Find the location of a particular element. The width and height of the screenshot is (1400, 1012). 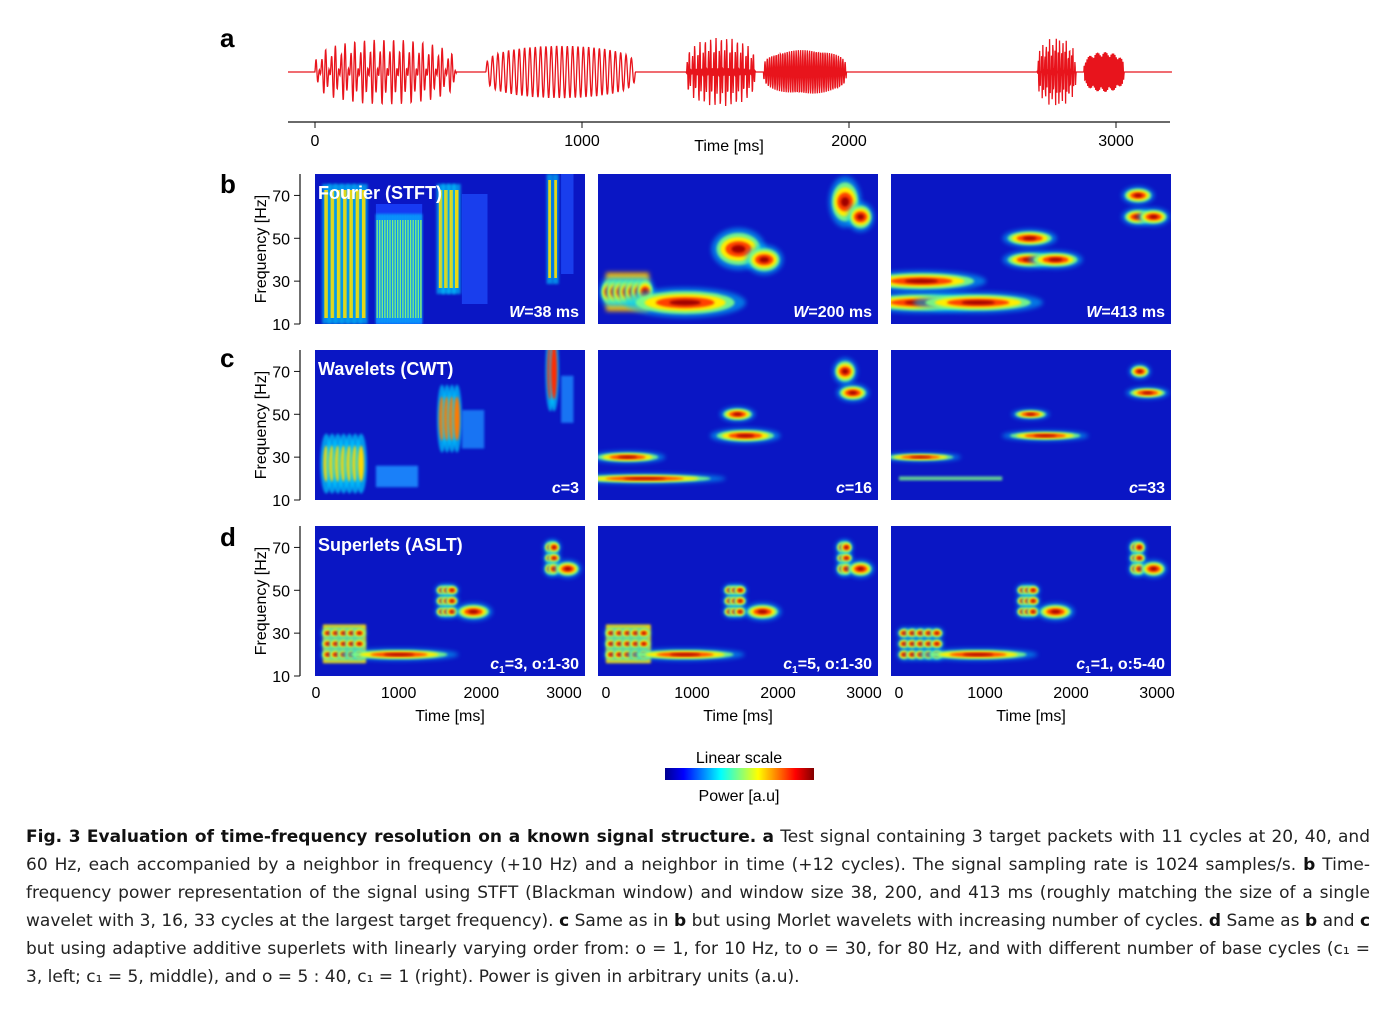

heatmap-panel-r1-c1: Fourier (STFT) W=38 ms is located at coordinates (450, 249).